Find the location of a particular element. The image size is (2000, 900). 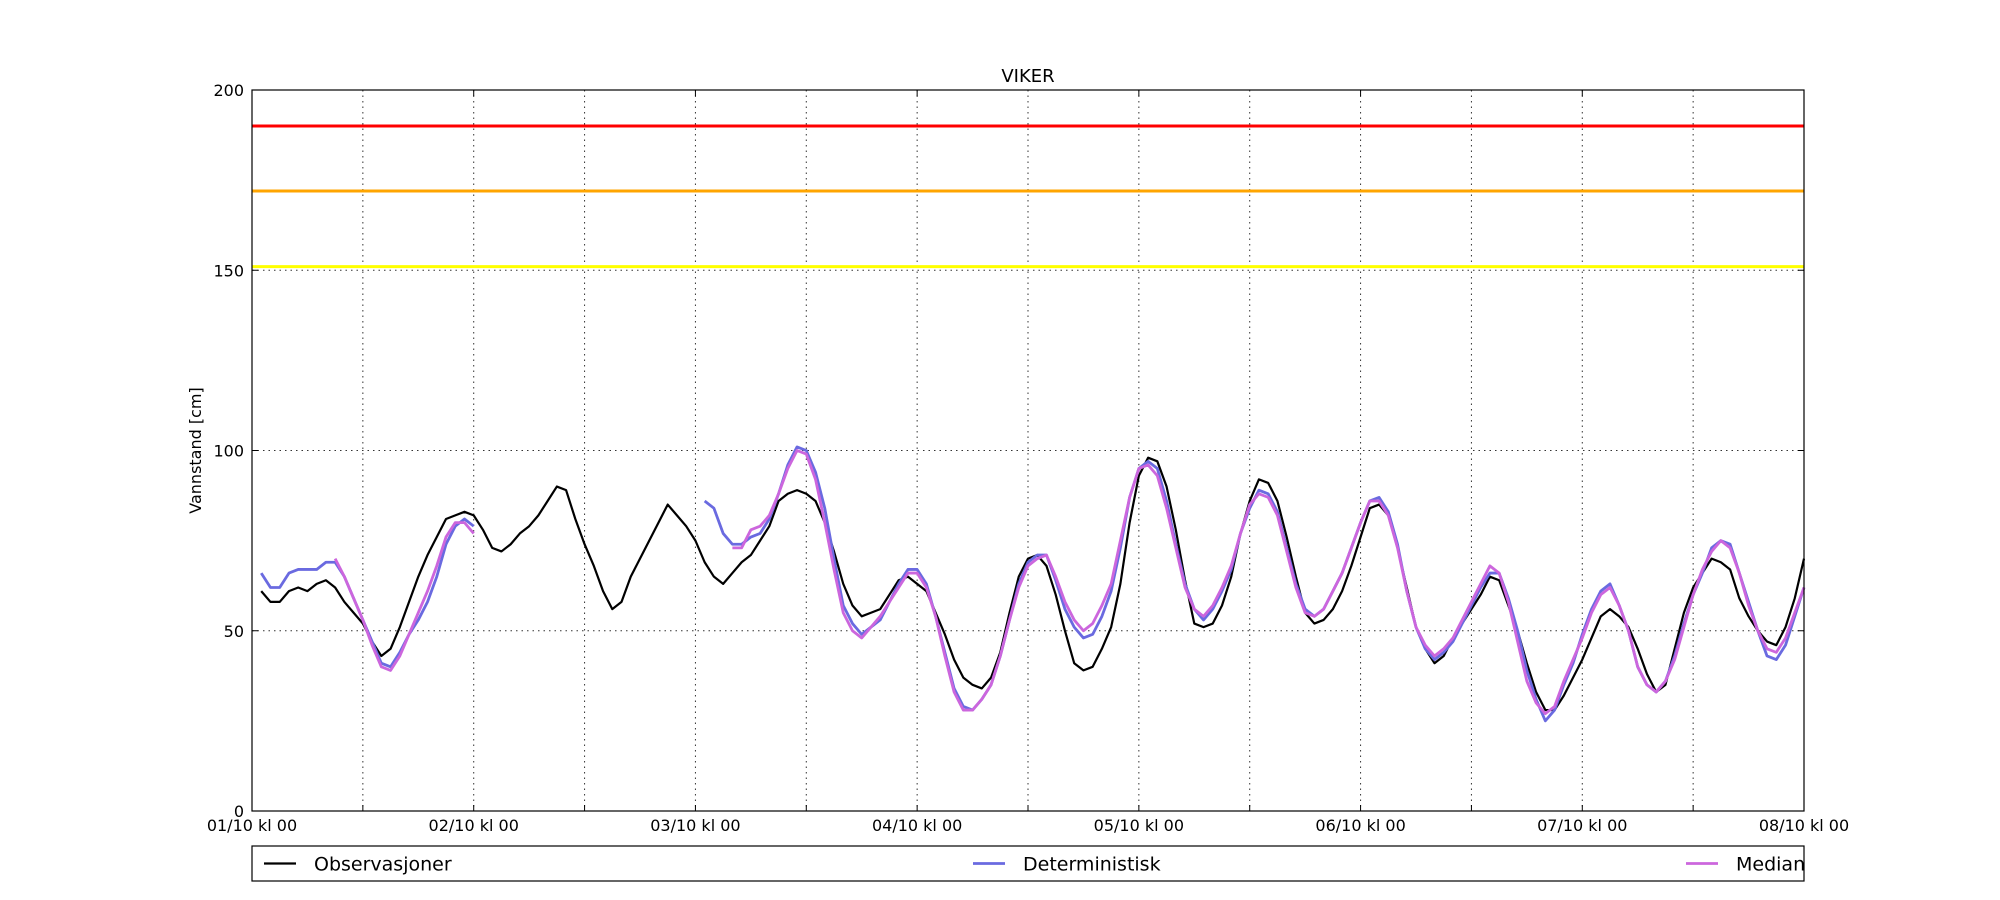

x-tick-label: 03/10 kl 00 is located at coordinates (695, 825).